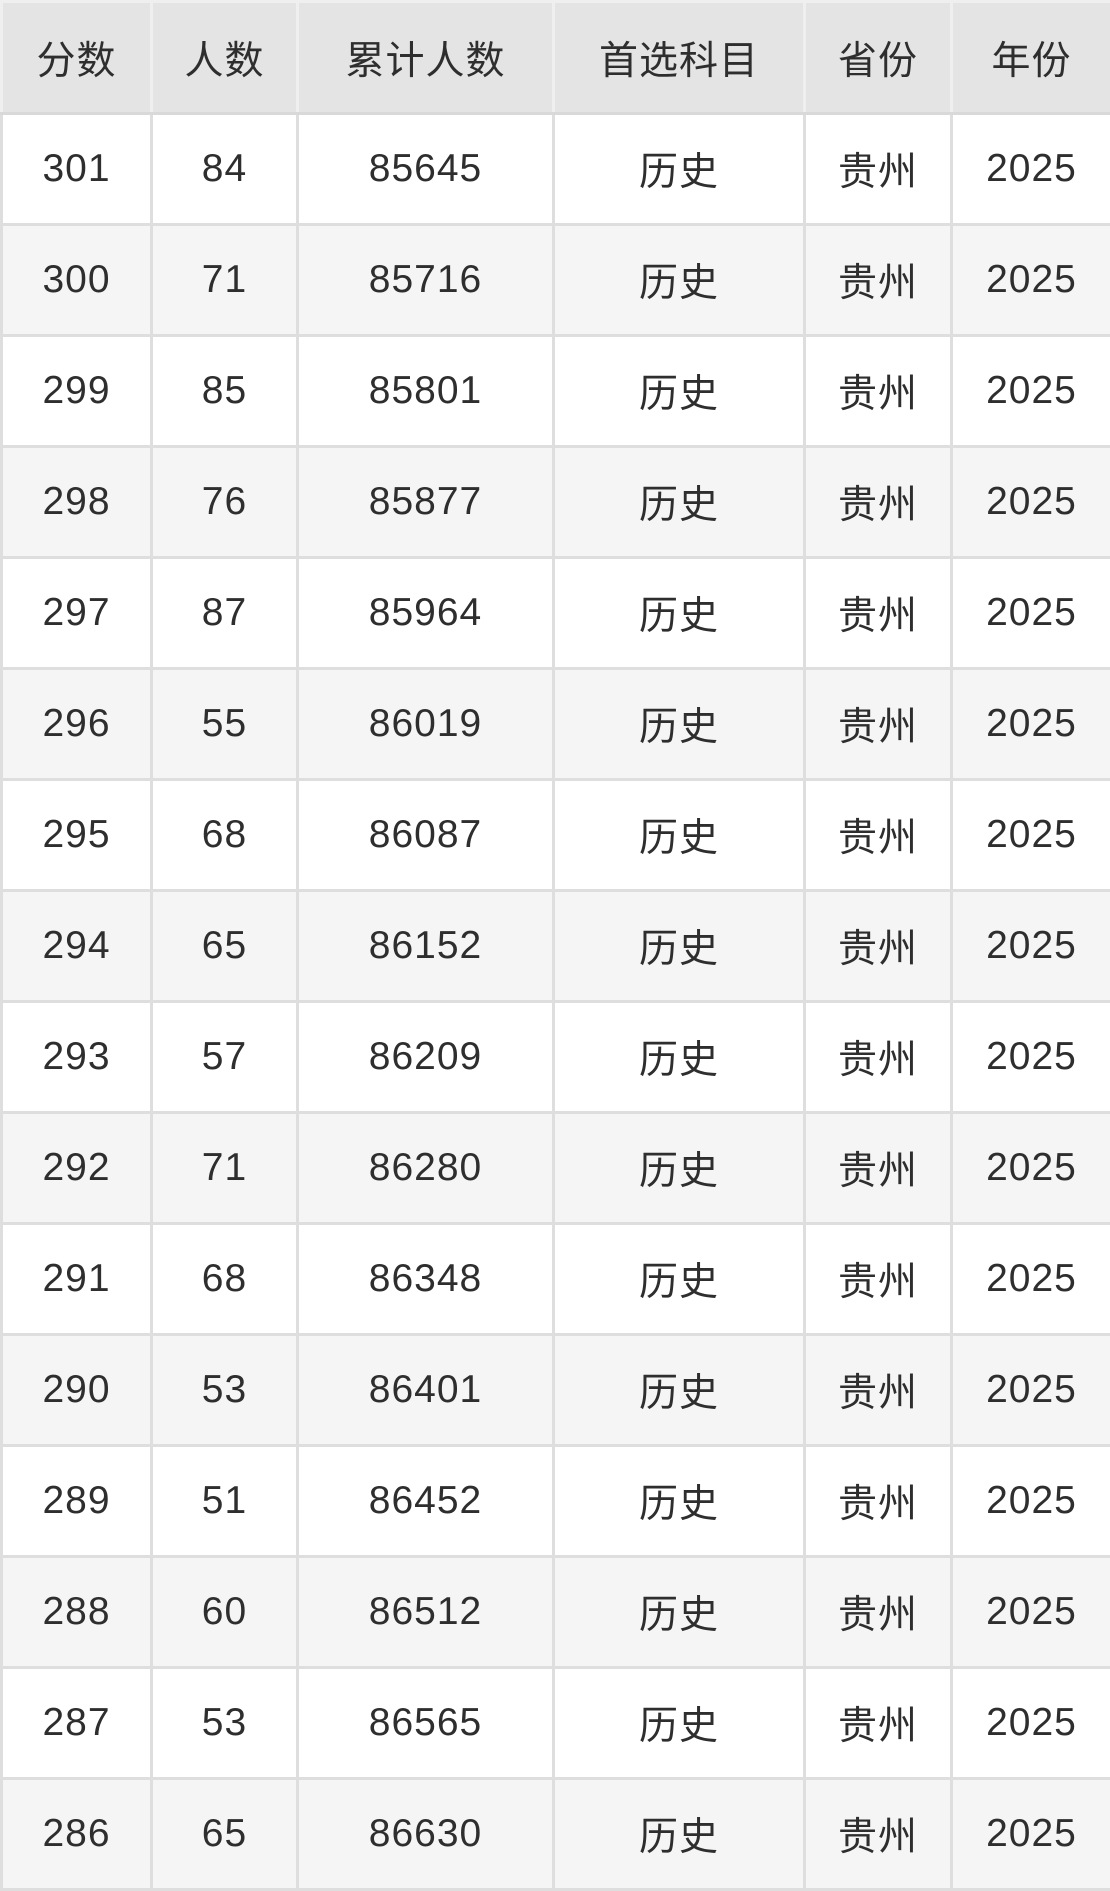  I want to click on cell-cumulative: 86280, so click(426, 1168).